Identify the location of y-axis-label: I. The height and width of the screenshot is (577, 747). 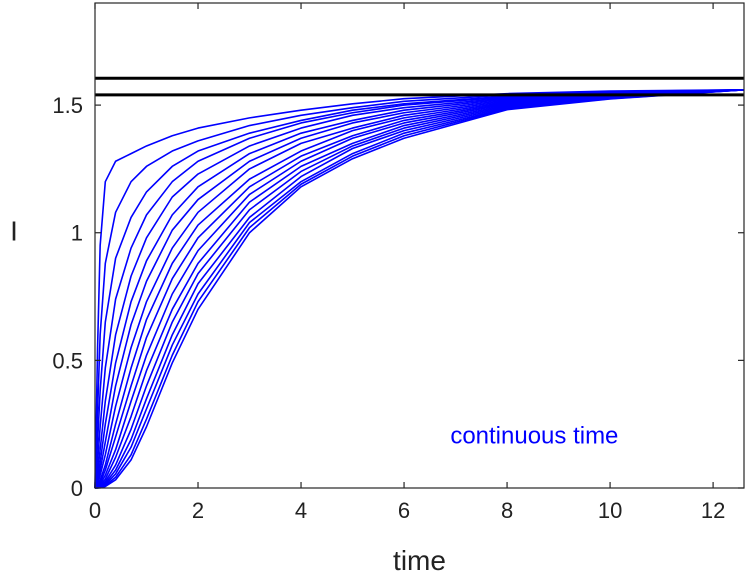
(14, 230).